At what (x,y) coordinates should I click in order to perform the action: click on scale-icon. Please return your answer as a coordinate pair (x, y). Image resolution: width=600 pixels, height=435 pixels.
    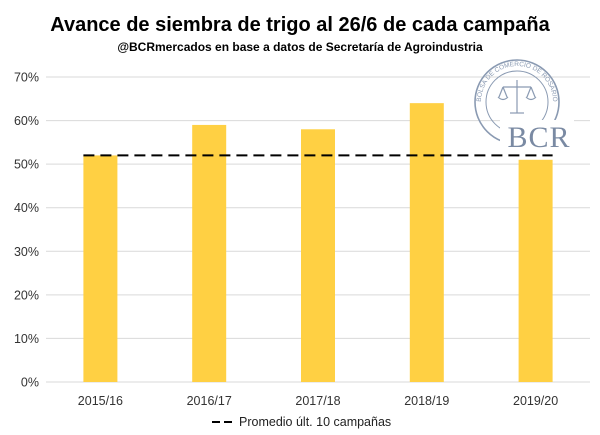
    Looking at the image, I should click on (517, 97).